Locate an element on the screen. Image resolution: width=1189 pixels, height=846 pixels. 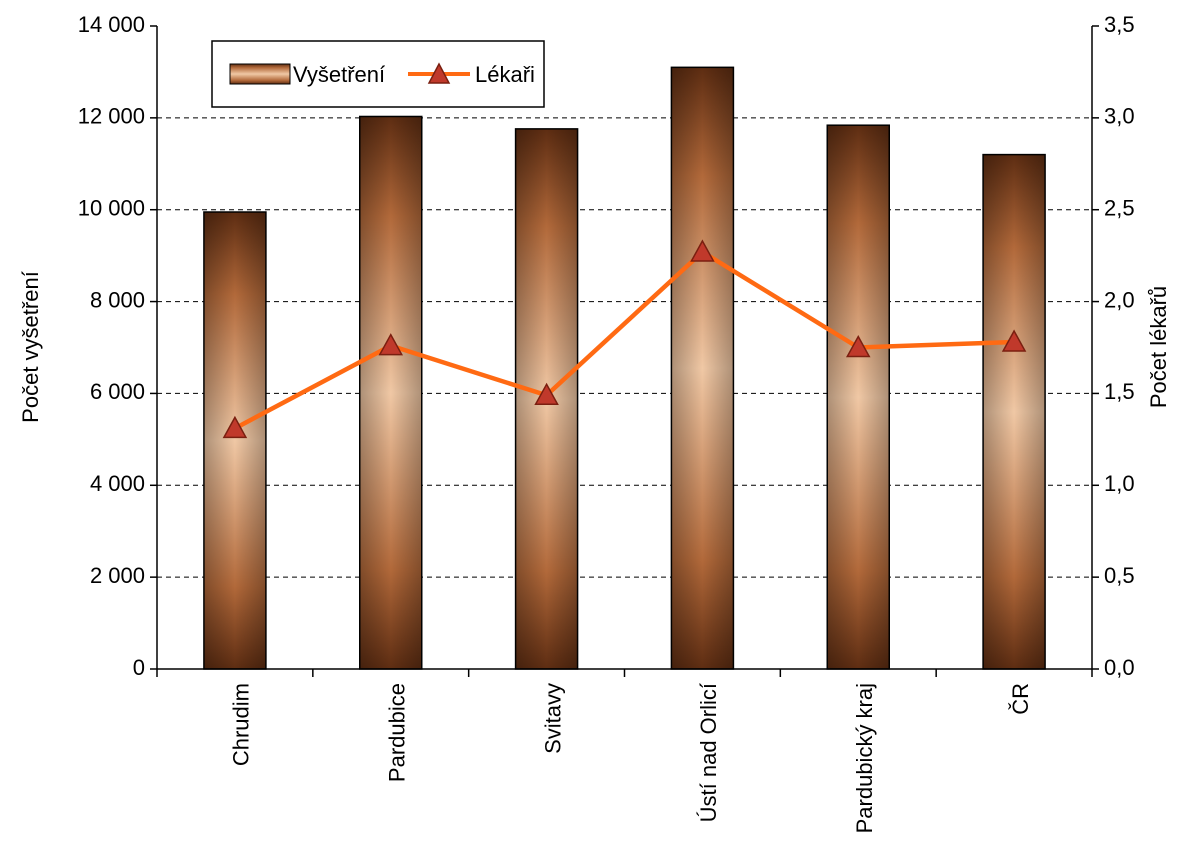
right-tick-label: 0,5 is located at coordinates (1119, 575).